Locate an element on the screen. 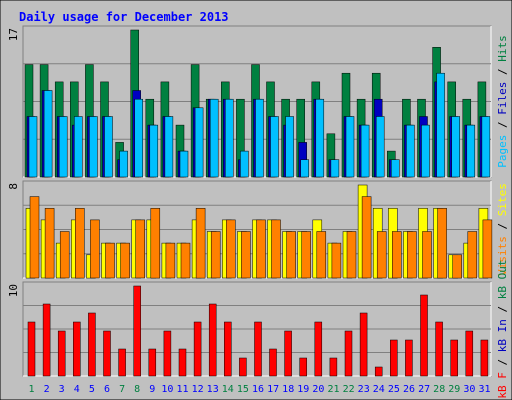 This screenshot has height=400, width=512. x-tick-label-22: 22 is located at coordinates (349, 389).